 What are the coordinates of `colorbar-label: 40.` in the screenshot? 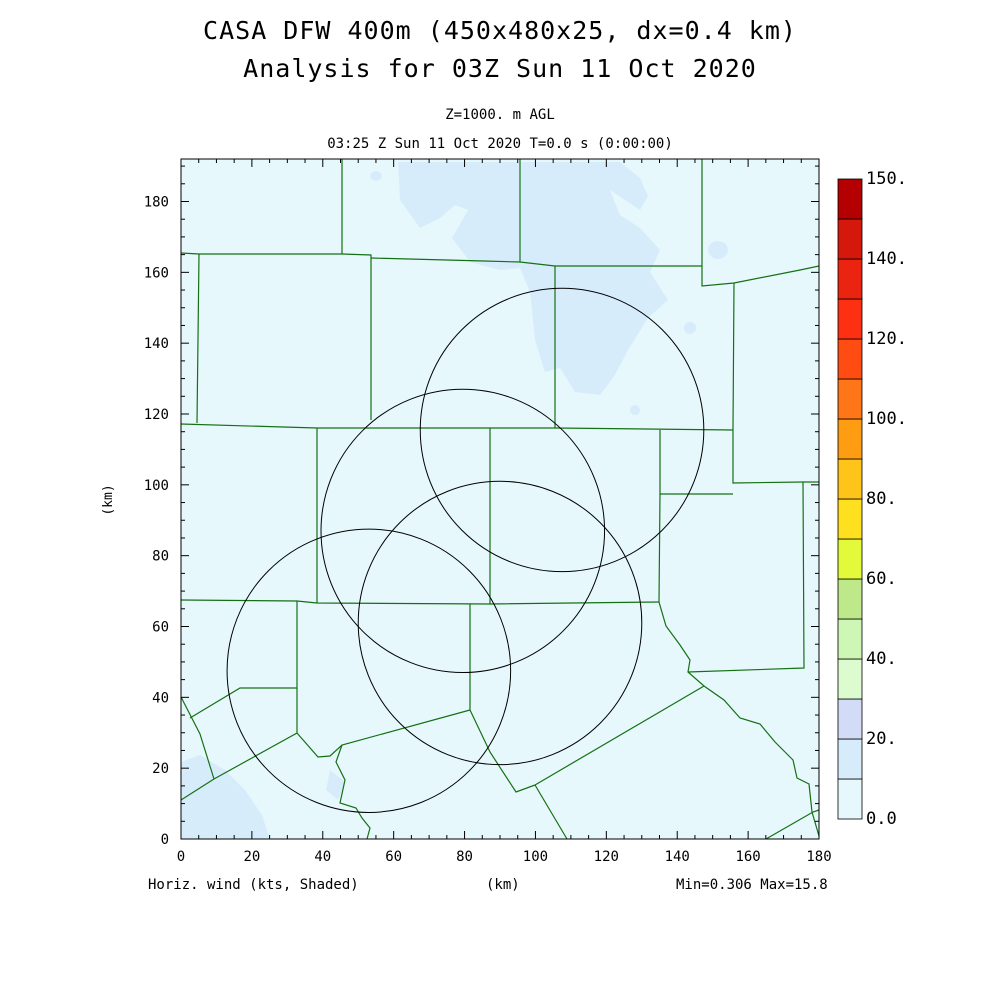 It's located at (881, 659).